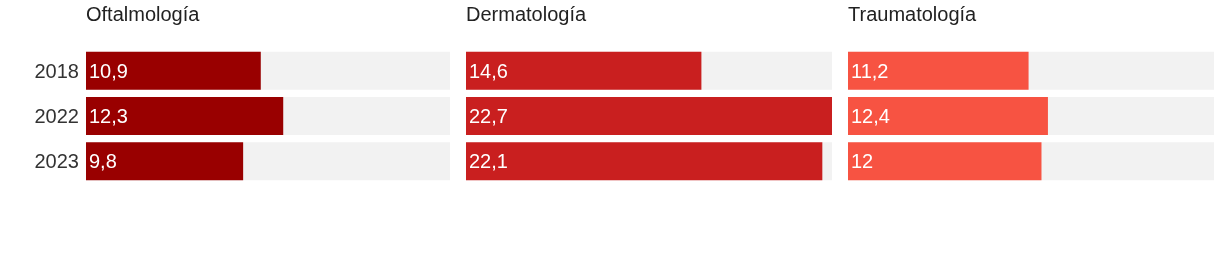 This screenshot has height=260, width=1220. Describe the element at coordinates (56, 116) in the screenshot. I see `y-tick-label: 2022` at that location.